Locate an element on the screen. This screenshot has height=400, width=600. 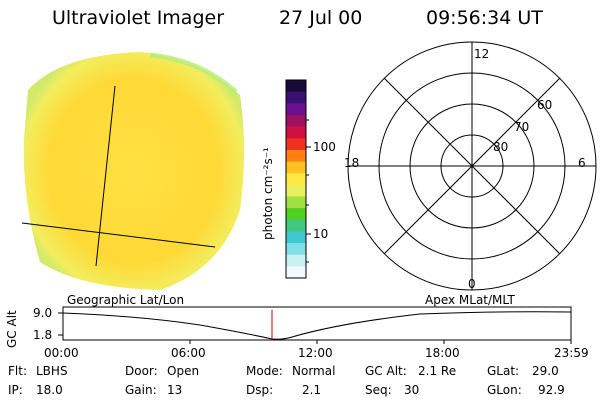
colorbar is located at coordinates (296, 179).